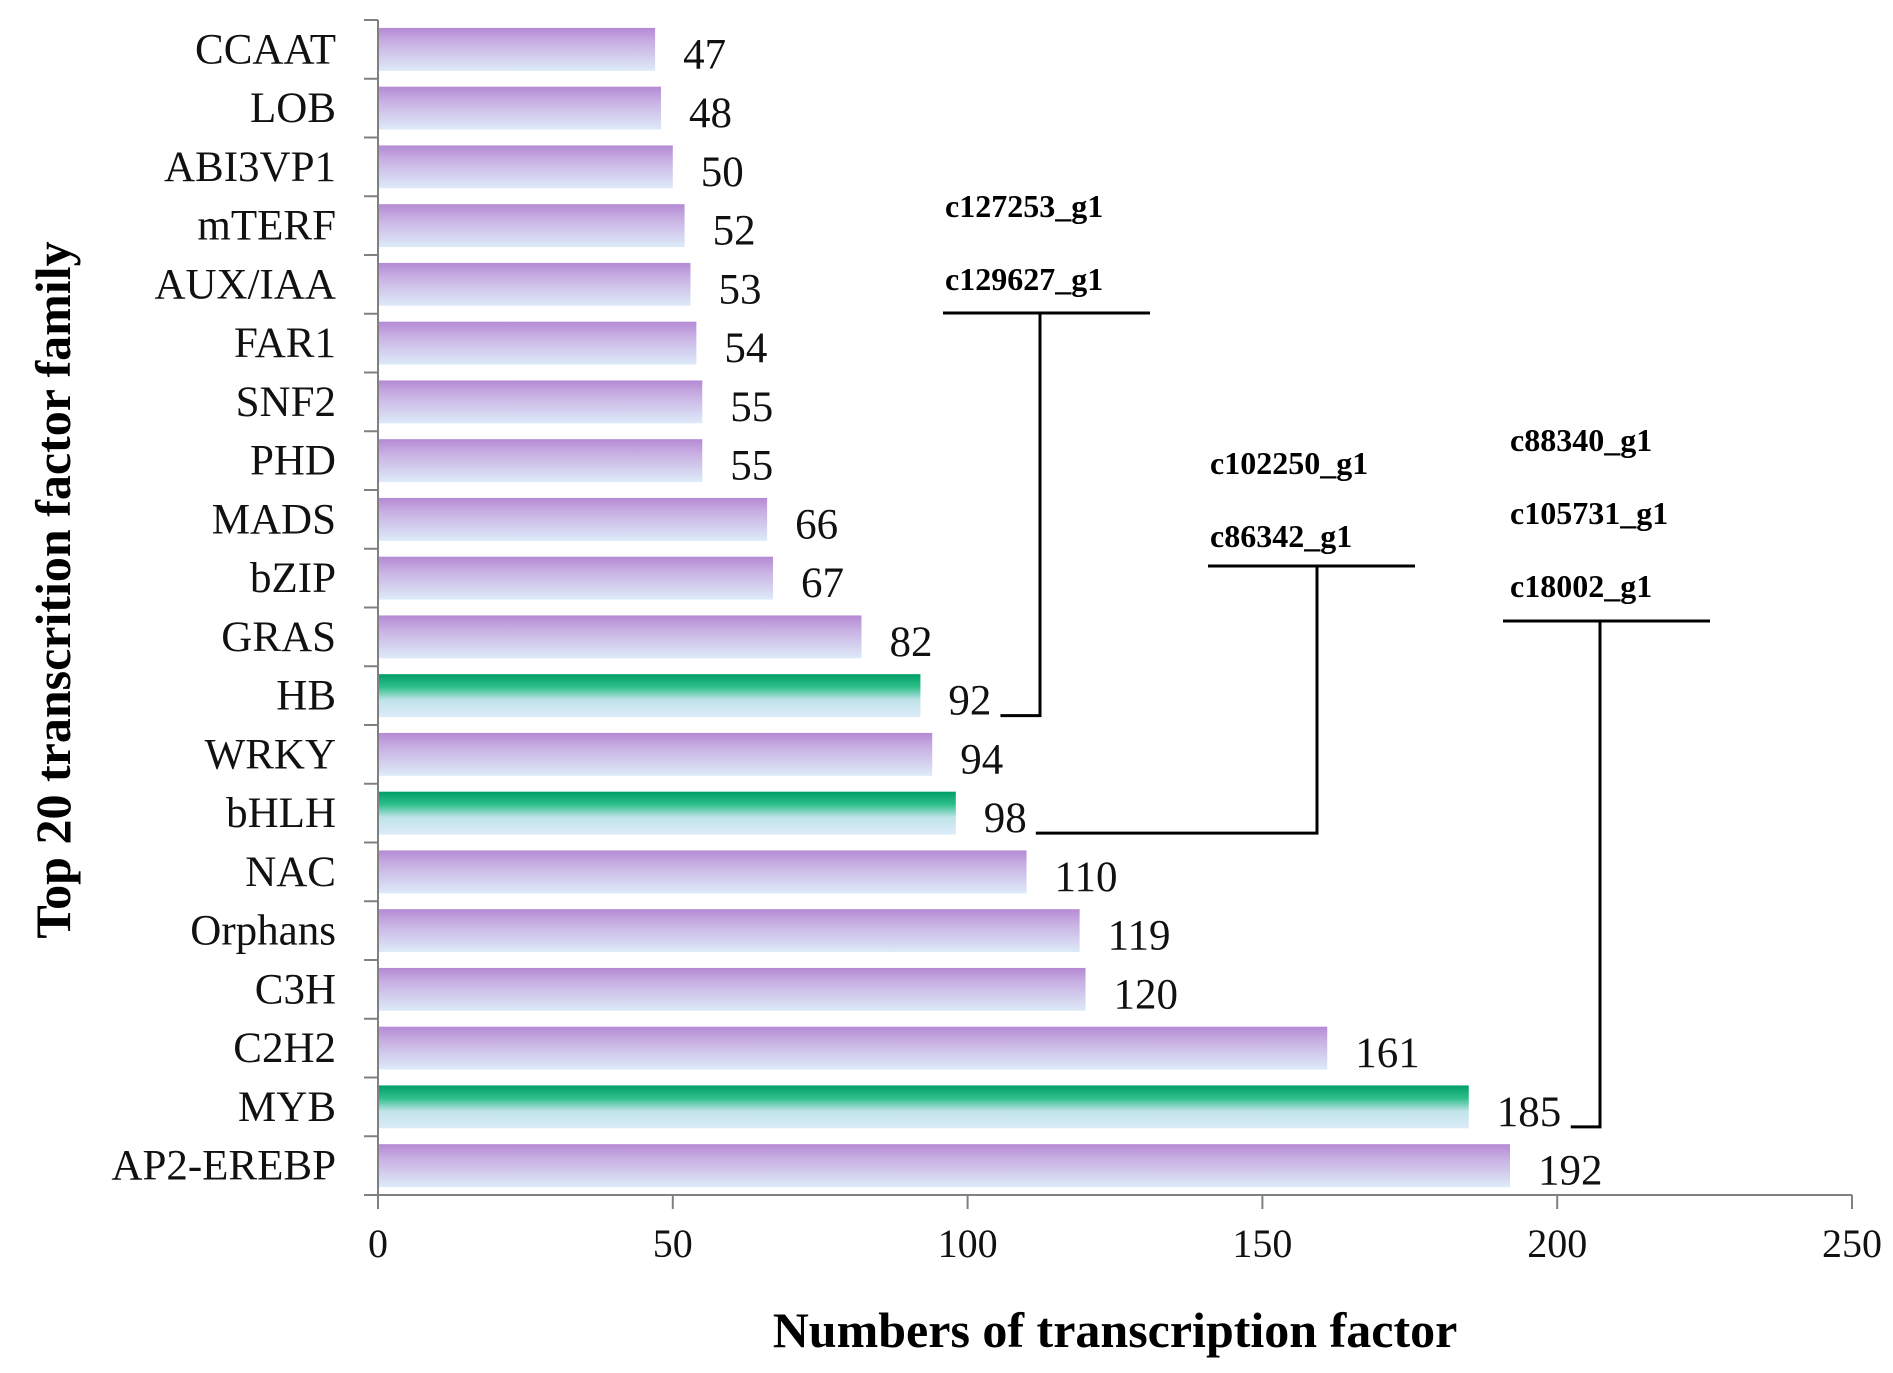  What do you see at coordinates (576, 578) in the screenshot?
I see `bar-bzip` at bounding box center [576, 578].